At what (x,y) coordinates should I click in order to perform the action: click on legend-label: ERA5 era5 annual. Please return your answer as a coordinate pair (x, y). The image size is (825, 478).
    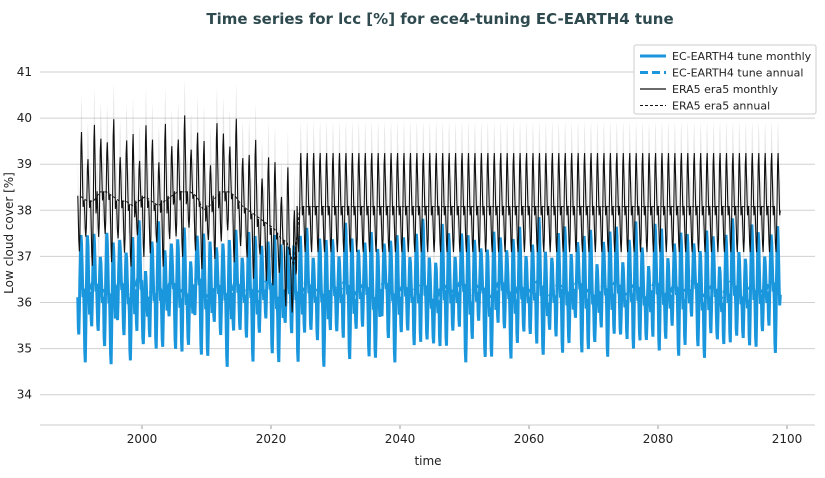
    Looking at the image, I should click on (721, 106).